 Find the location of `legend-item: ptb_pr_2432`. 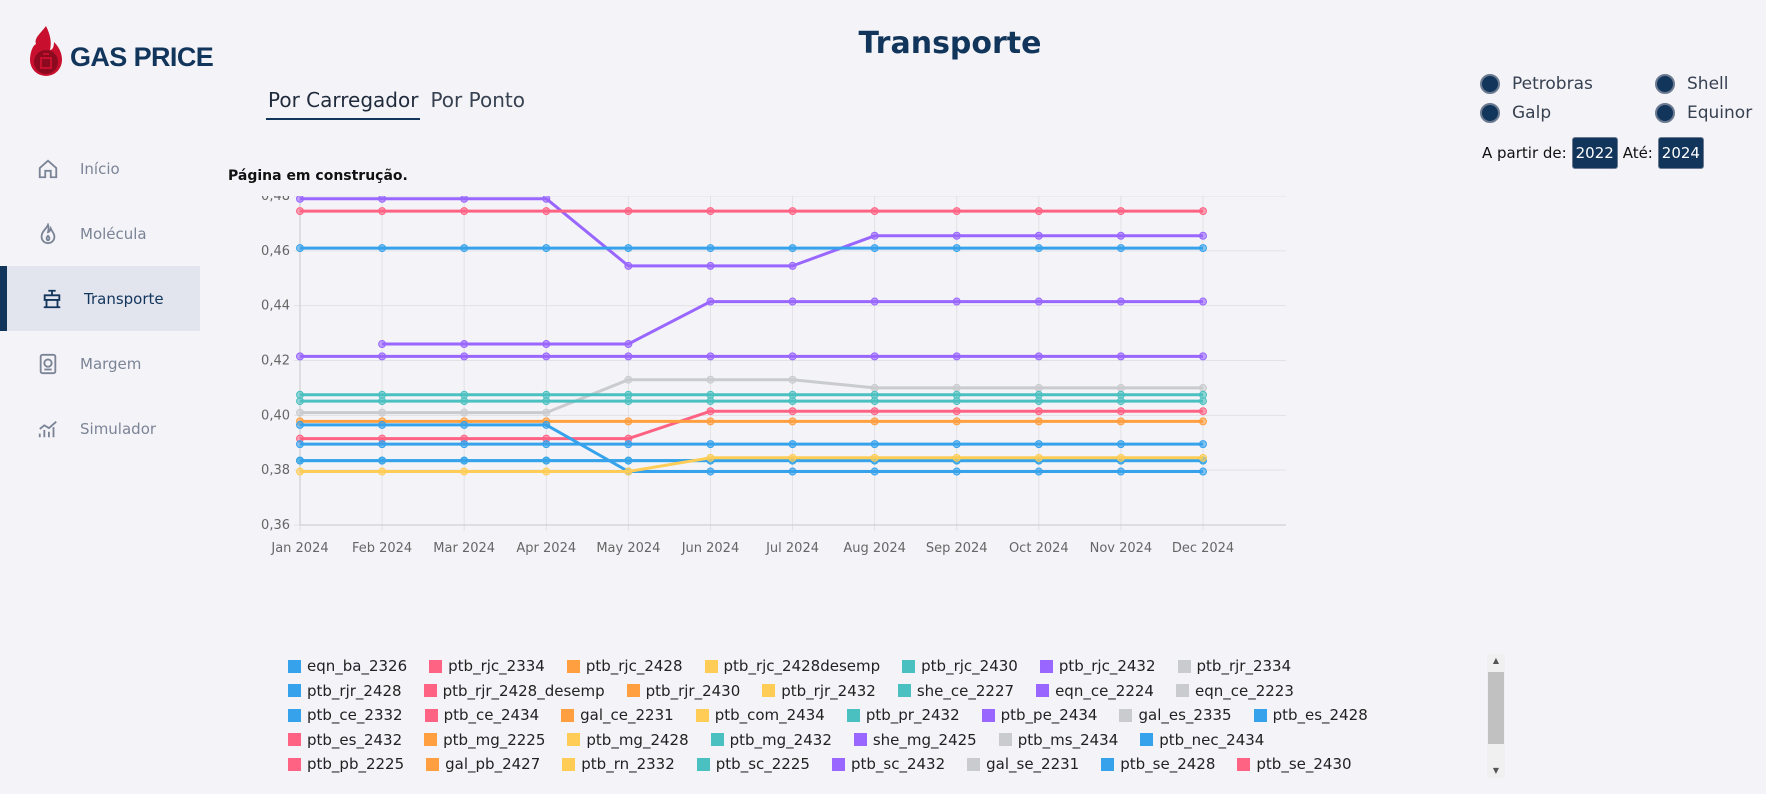

legend-item: ptb_pr_2432 is located at coordinates (903, 715).